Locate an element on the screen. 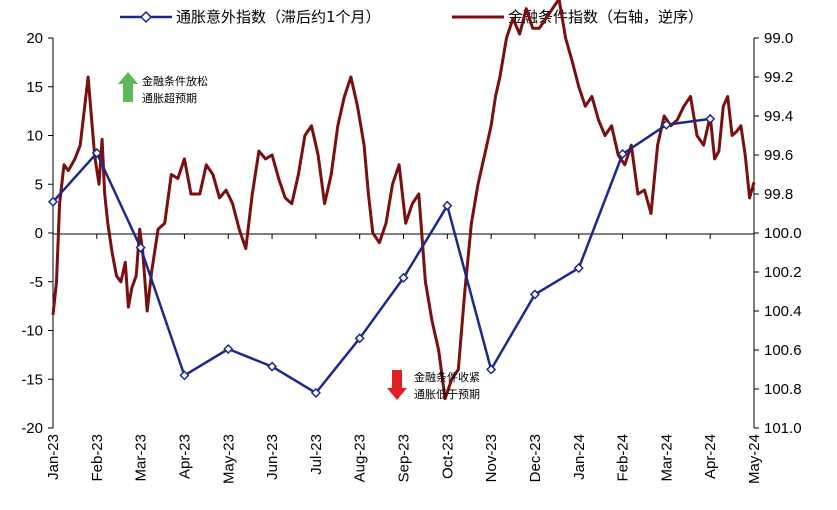 The image size is (837, 510). legend-inflation: 通胀意外指数（滞后约1个月） is located at coordinates (250, 17).